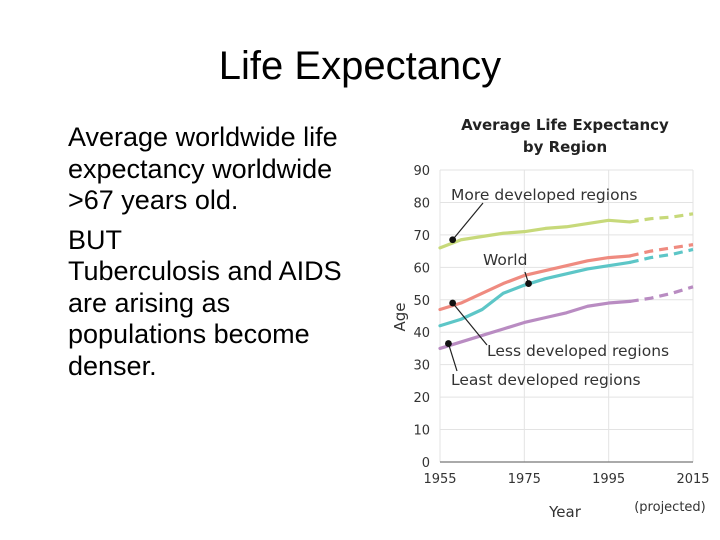 The width and height of the screenshot is (720, 540). I want to click on annotation-dot-less-developed-regions, so click(453, 303).